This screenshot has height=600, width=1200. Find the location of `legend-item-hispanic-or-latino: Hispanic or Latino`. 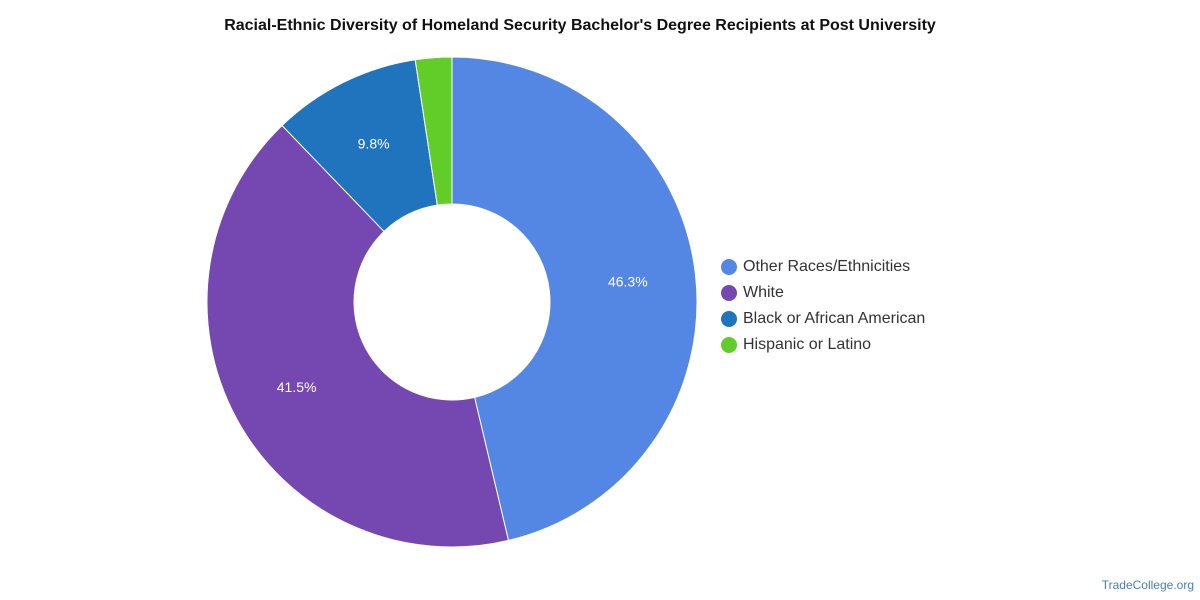

legend-item-hispanic-or-latino: Hispanic or Latino is located at coordinates (823, 345).